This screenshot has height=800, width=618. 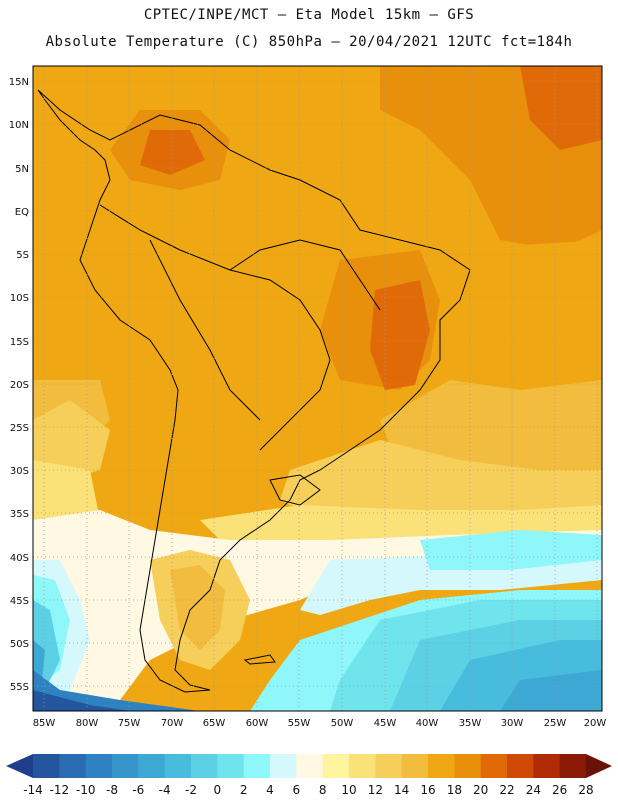 What do you see at coordinates (299, 723) in the screenshot?
I see `lon-label: 55W` at bounding box center [299, 723].